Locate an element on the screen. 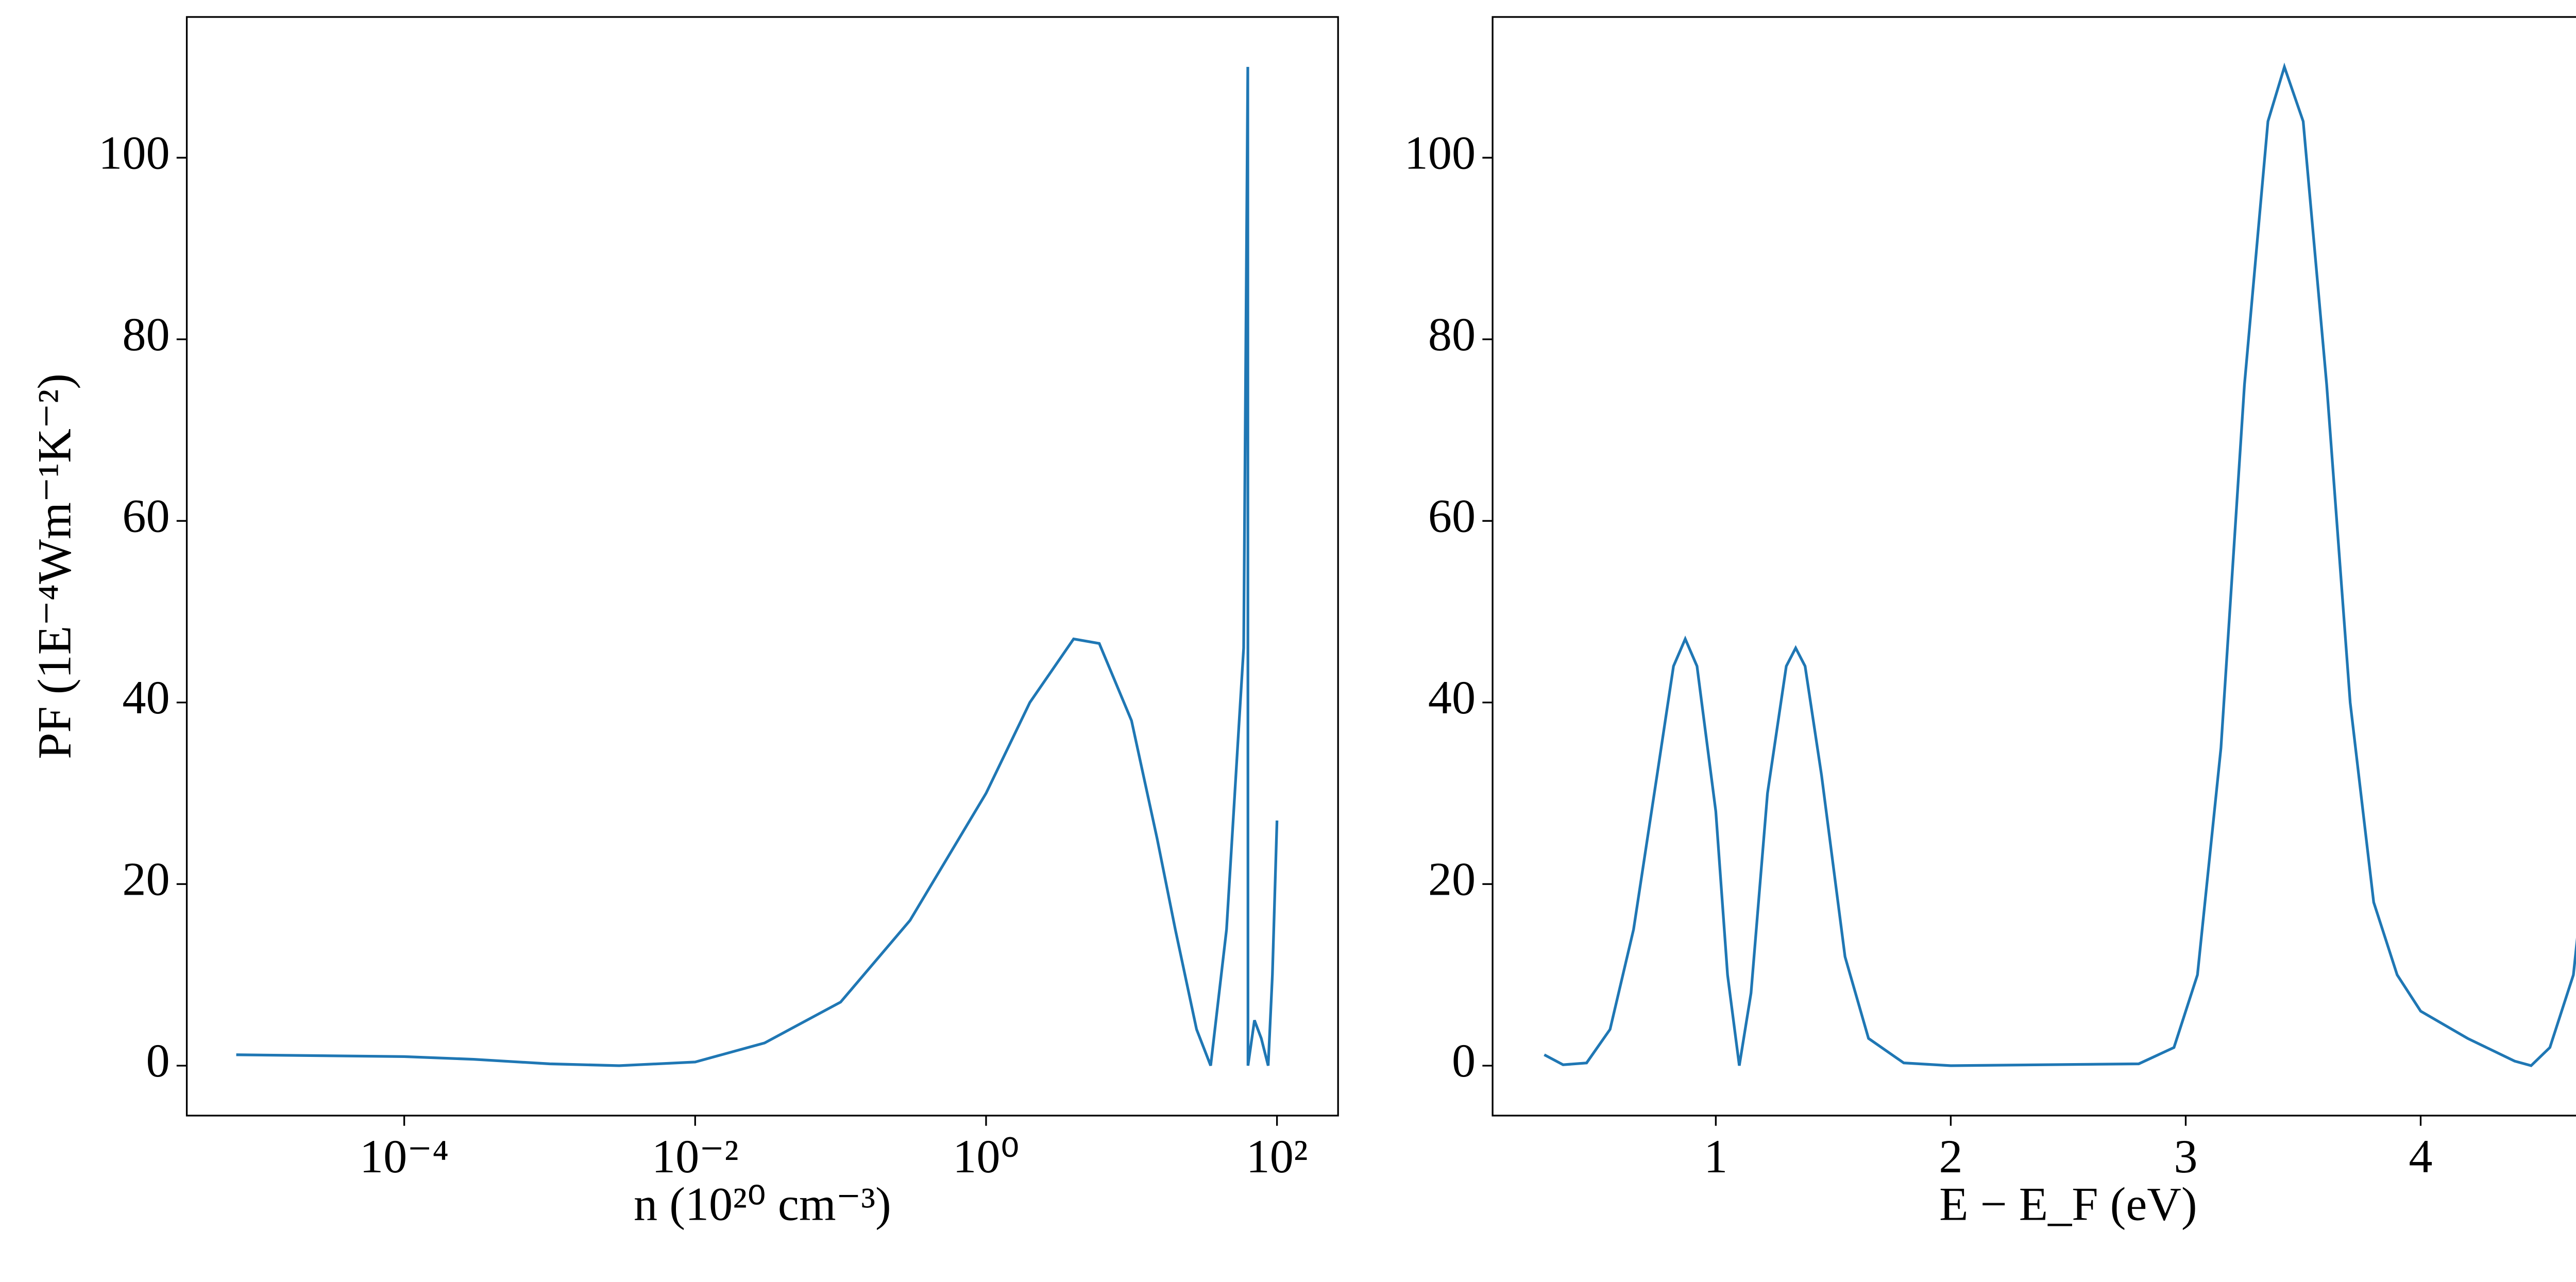 The image size is (2576, 1282). x-tick-label: 2 is located at coordinates (1950, 1156).